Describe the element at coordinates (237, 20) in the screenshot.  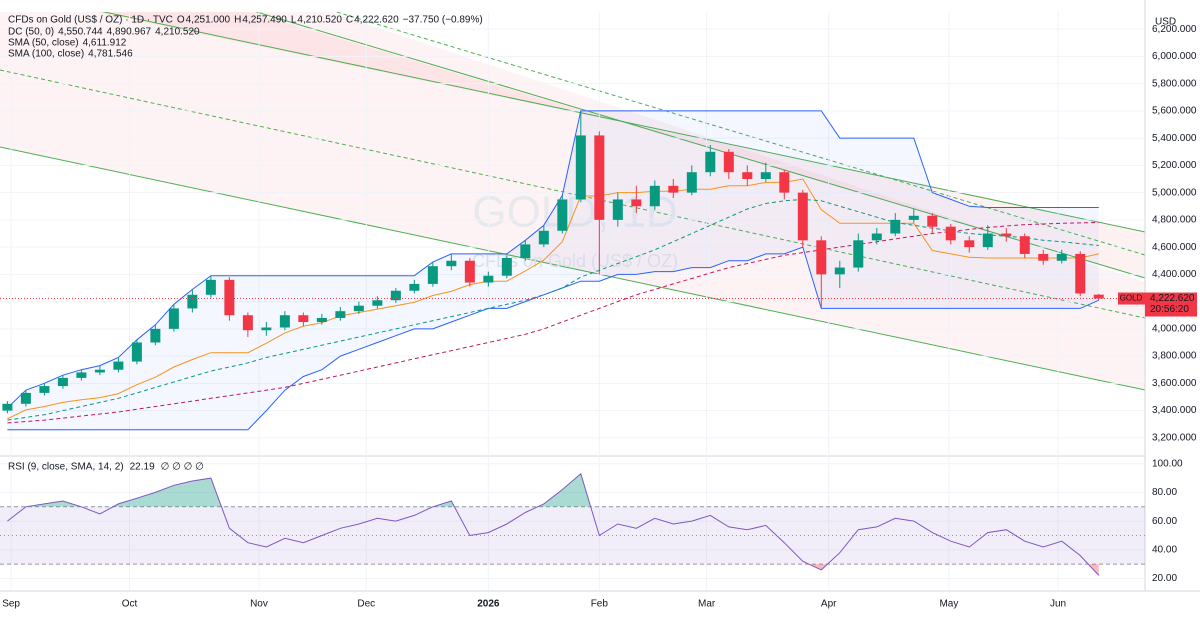
I see `ohlc-key: H` at that location.